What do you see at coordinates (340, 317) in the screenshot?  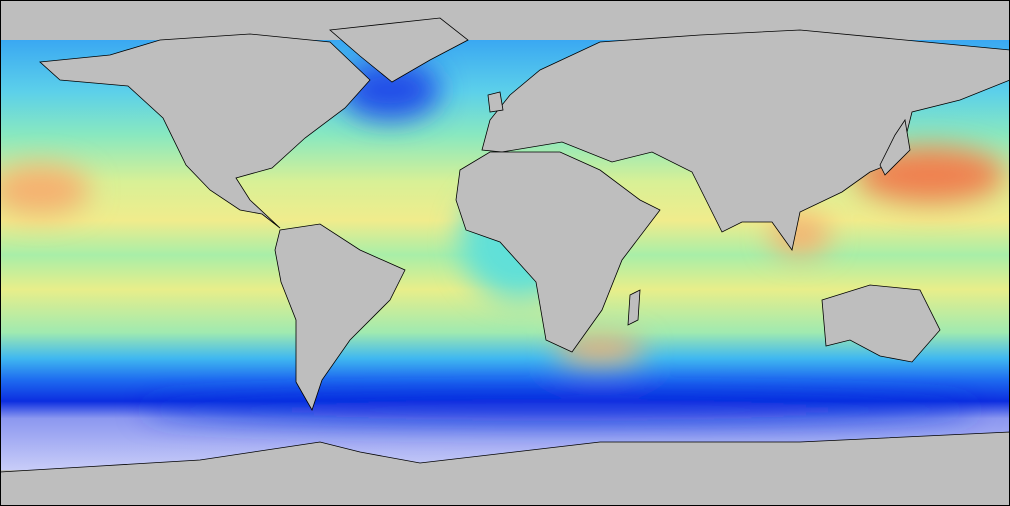 I see `south-america` at bounding box center [340, 317].